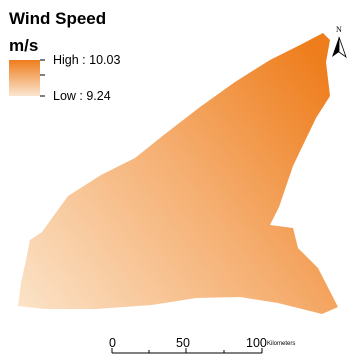  What do you see at coordinates (82, 96) in the screenshot?
I see `legend-low-label: Low : 9.24` at bounding box center [82, 96].